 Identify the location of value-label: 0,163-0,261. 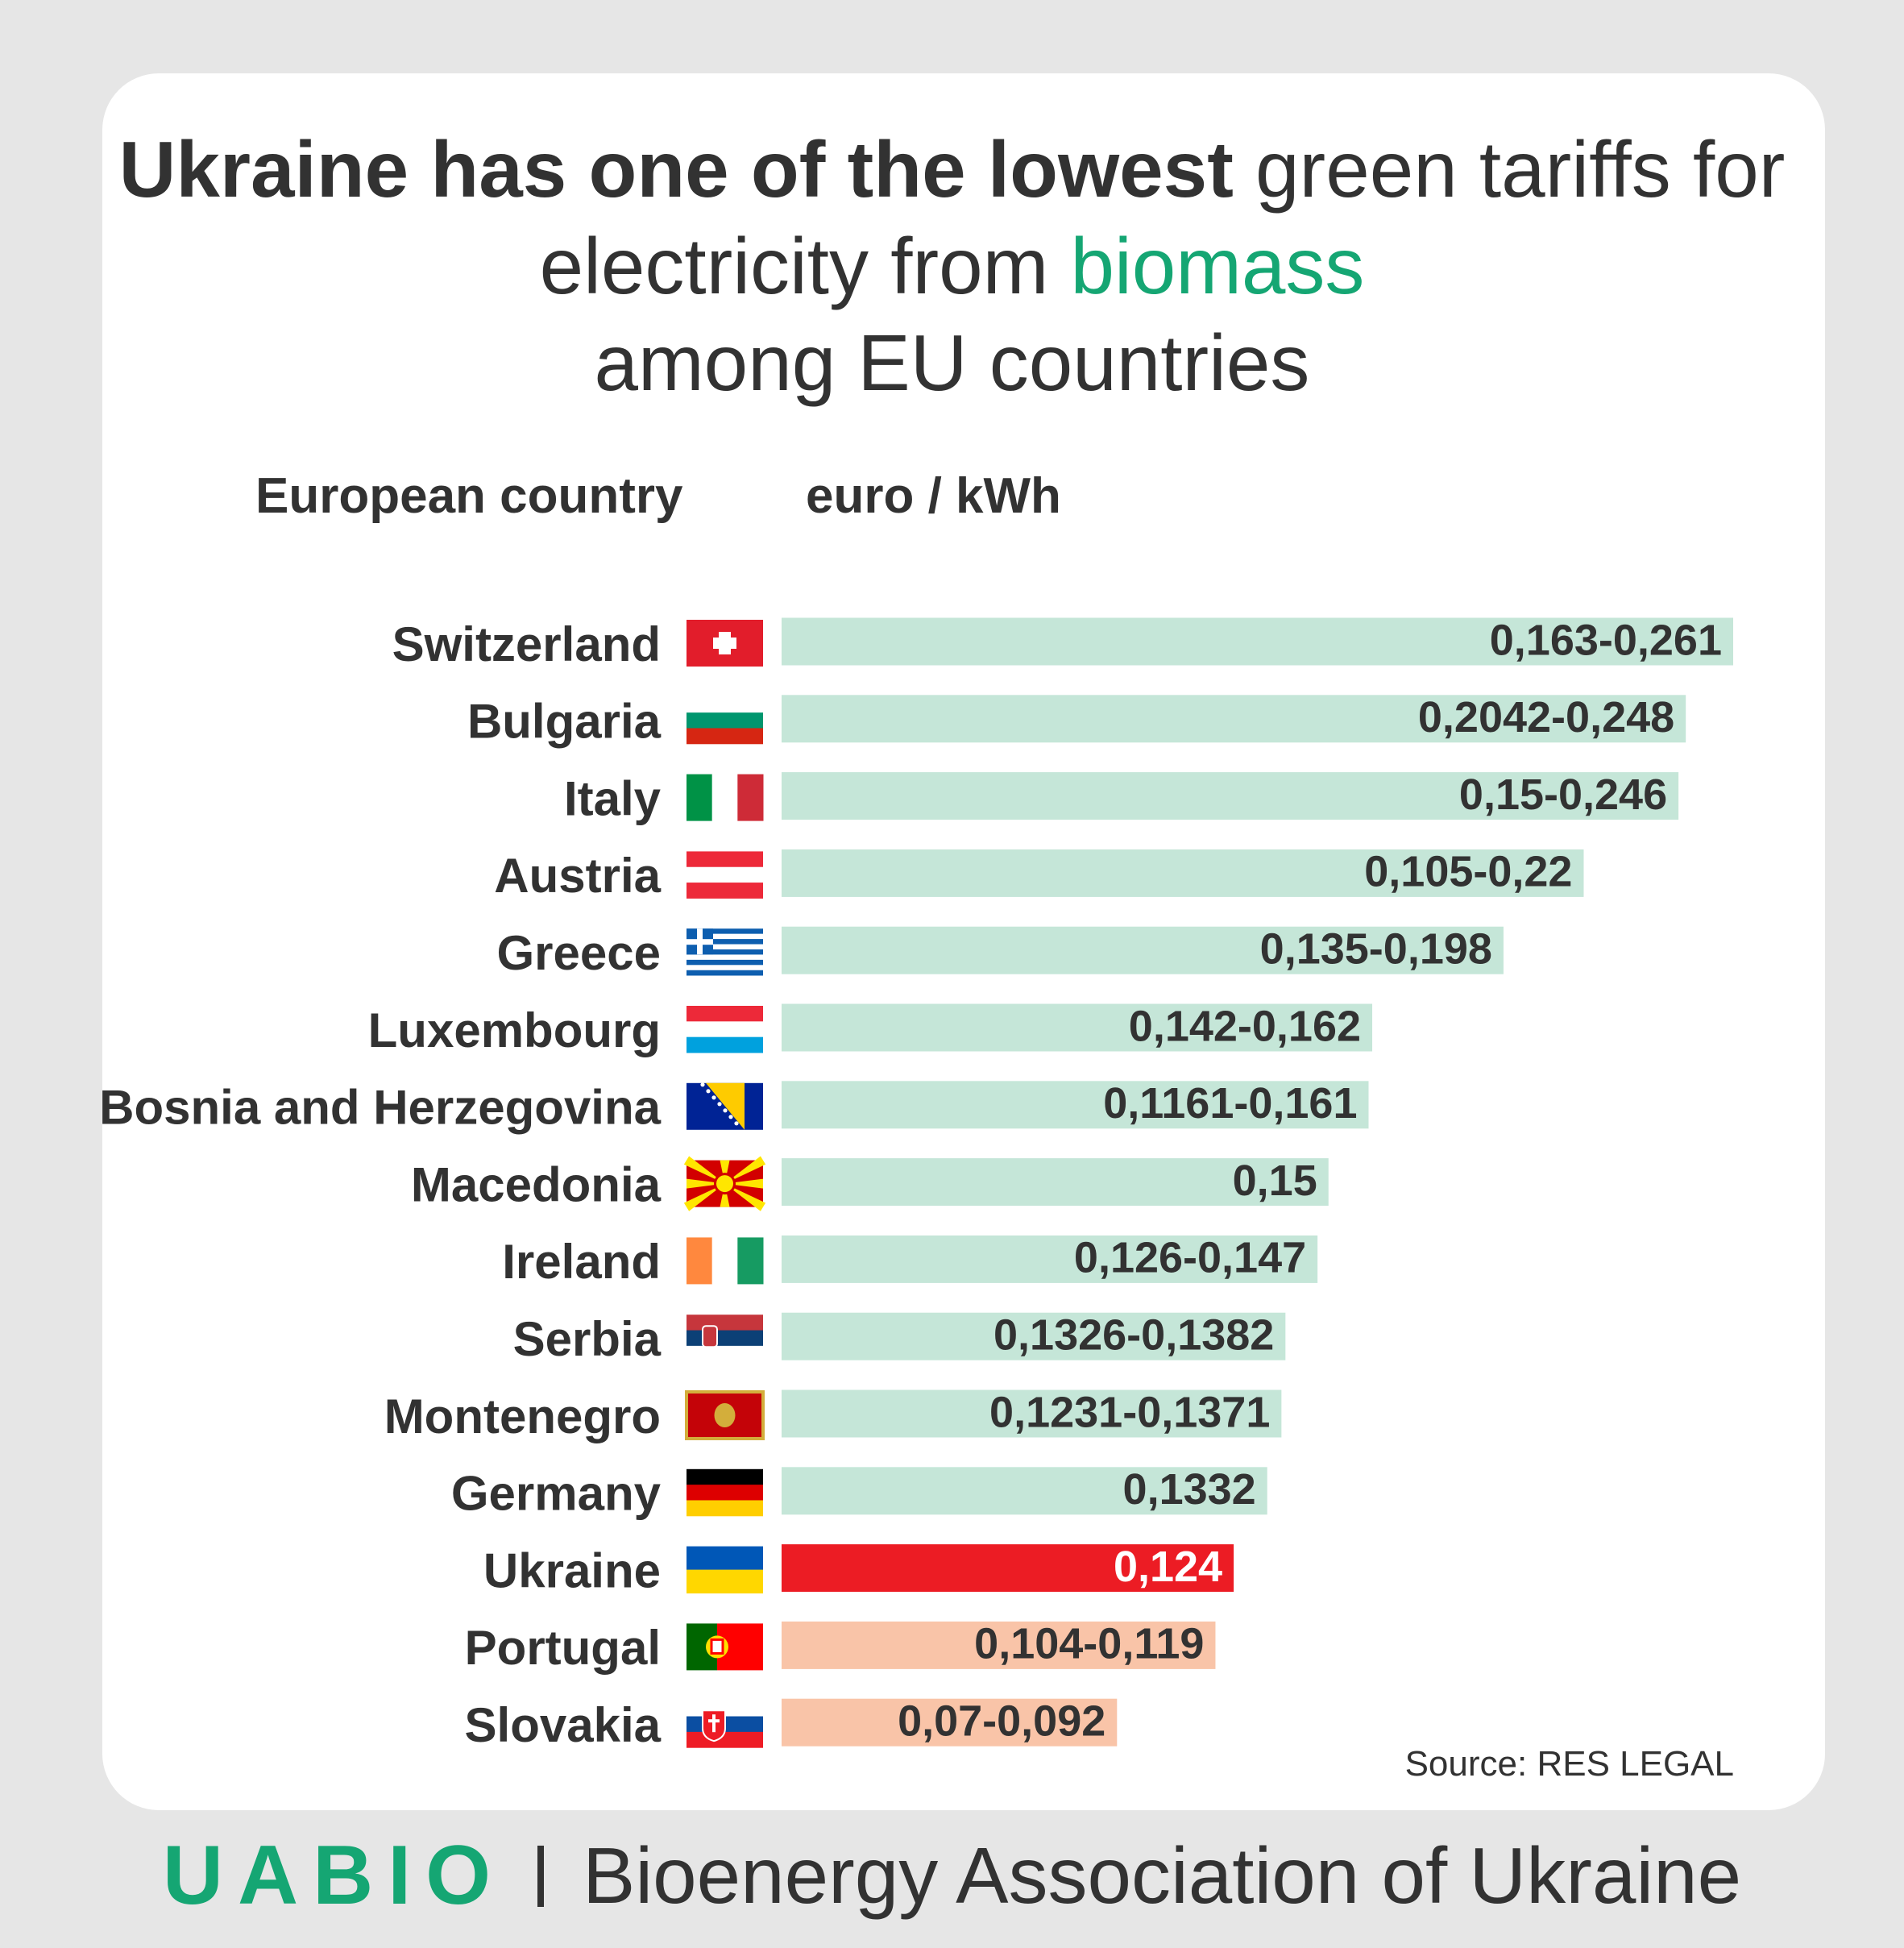
(1606, 640).